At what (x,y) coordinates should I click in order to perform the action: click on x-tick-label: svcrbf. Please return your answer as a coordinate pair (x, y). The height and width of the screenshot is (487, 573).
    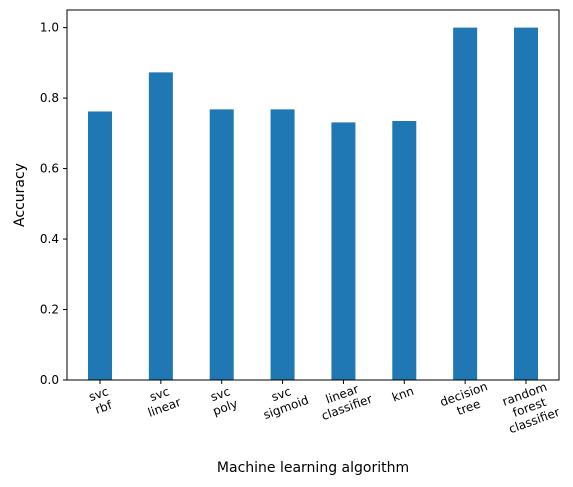
    Looking at the image, I should click on (101, 400).